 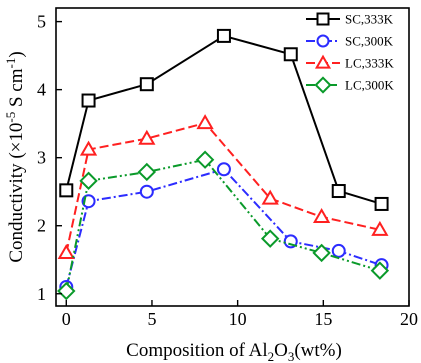 I want to click on legend-item: SC,333K, so click(x=350, y=19).